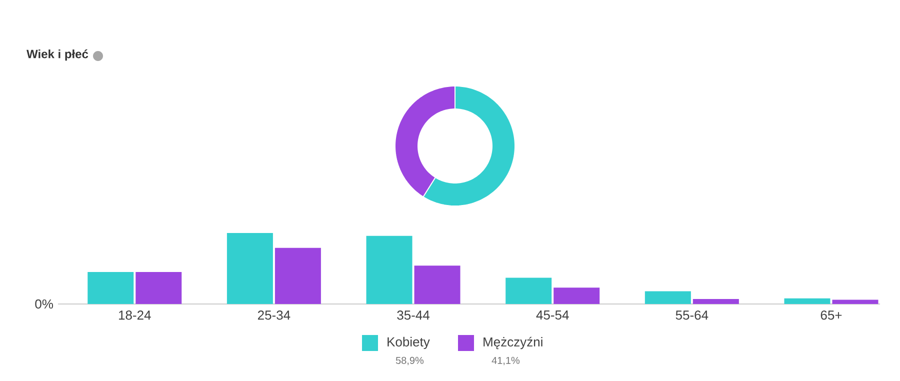 This screenshot has width=900, height=381. I want to click on x-tick-label: 55-64, so click(692, 315).